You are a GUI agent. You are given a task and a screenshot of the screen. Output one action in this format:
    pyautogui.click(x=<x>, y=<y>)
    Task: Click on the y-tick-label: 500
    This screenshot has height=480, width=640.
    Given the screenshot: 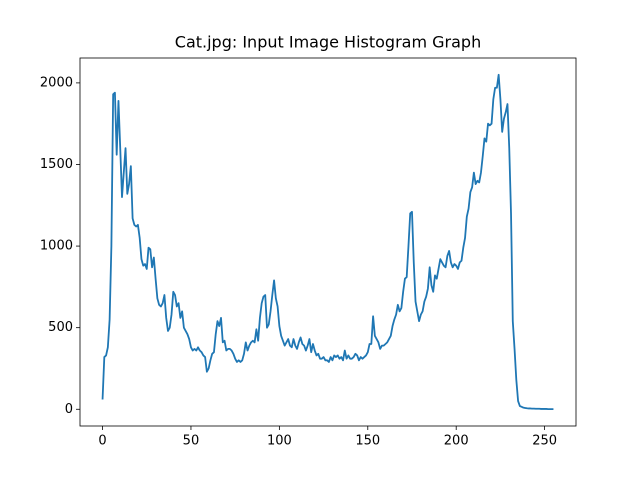 What is the action you would take?
    pyautogui.click(x=60, y=327)
    